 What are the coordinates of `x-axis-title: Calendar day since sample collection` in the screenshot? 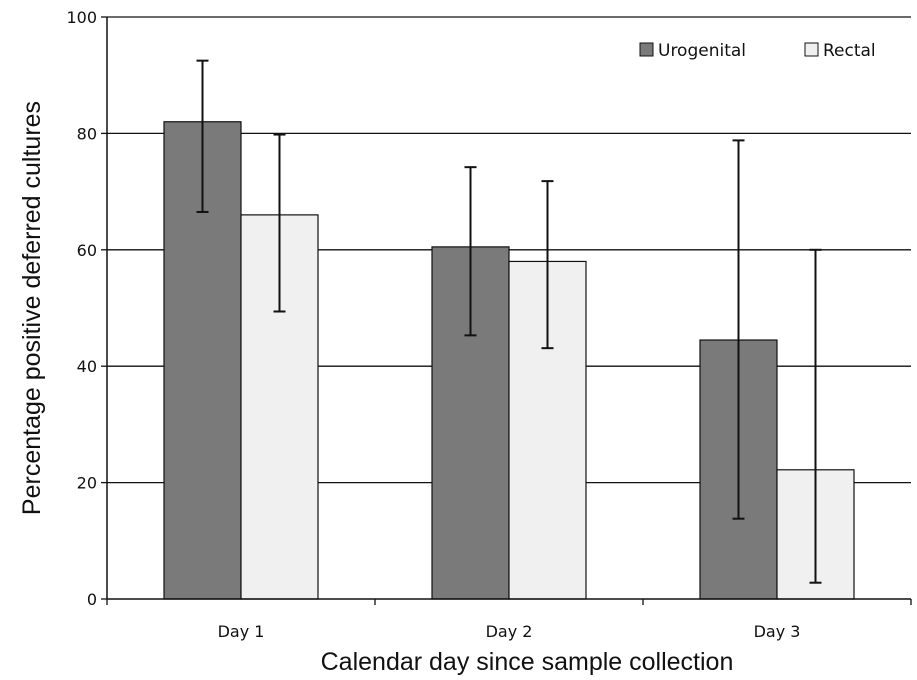 It's located at (527, 662).